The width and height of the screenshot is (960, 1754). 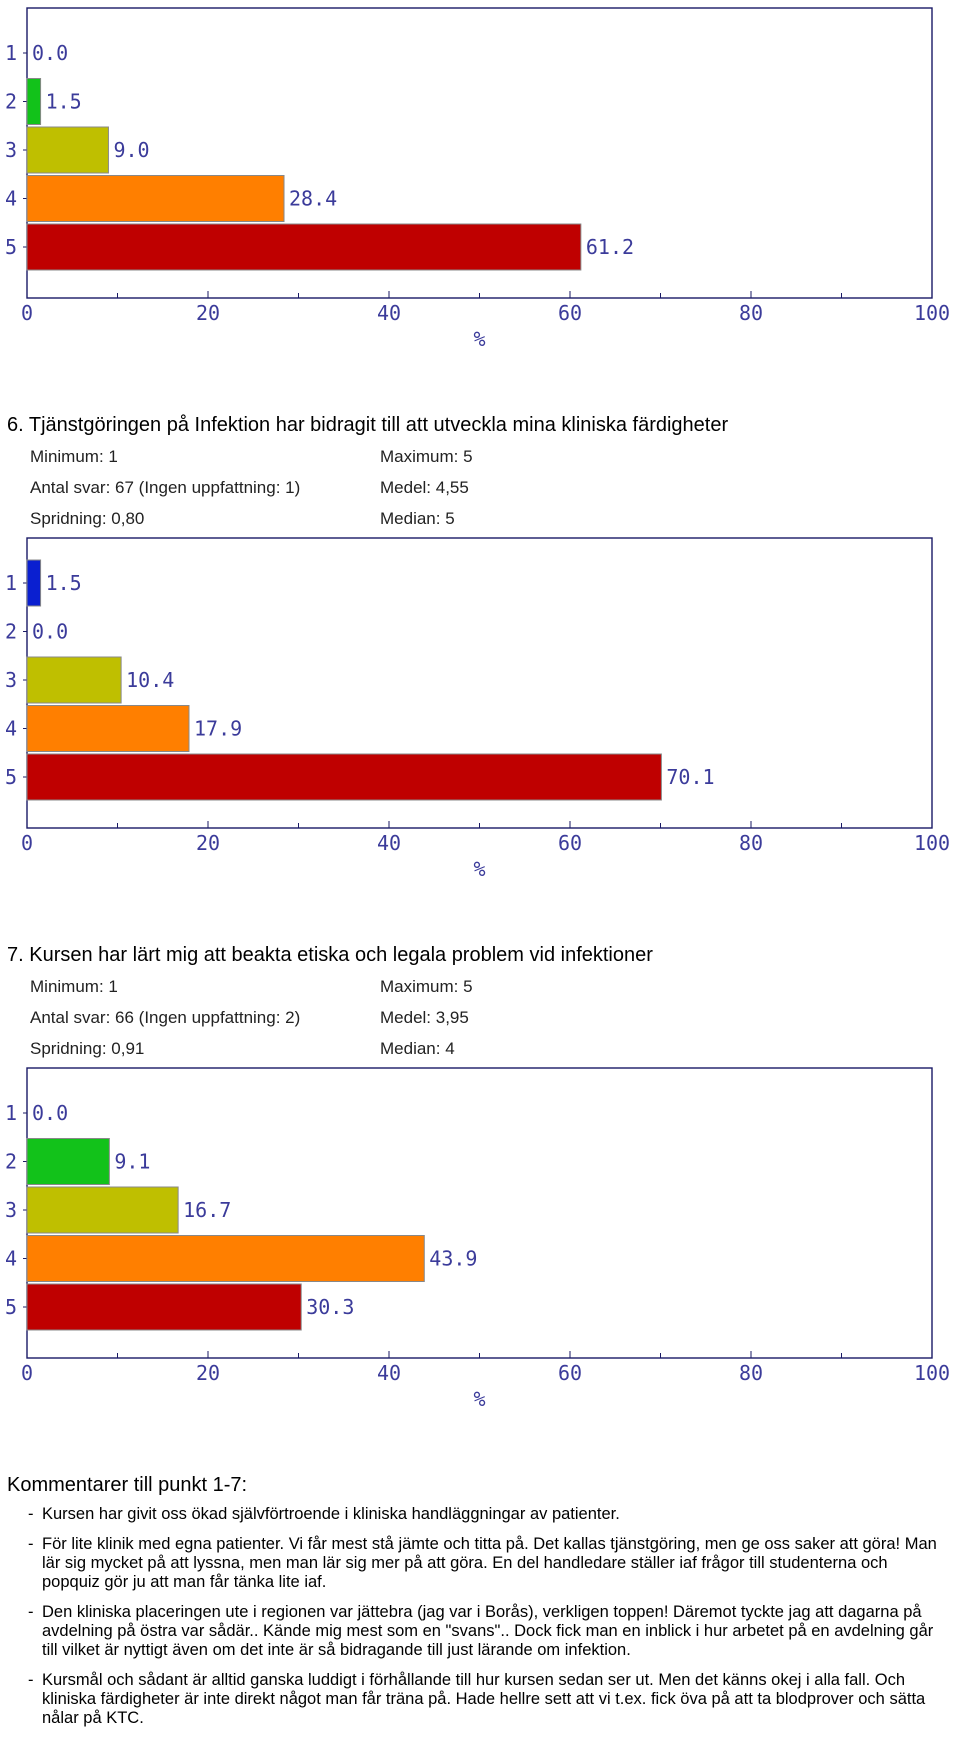 What do you see at coordinates (87, 518) in the screenshot?
I see `q6-spridning: Spridning: 0,80` at bounding box center [87, 518].